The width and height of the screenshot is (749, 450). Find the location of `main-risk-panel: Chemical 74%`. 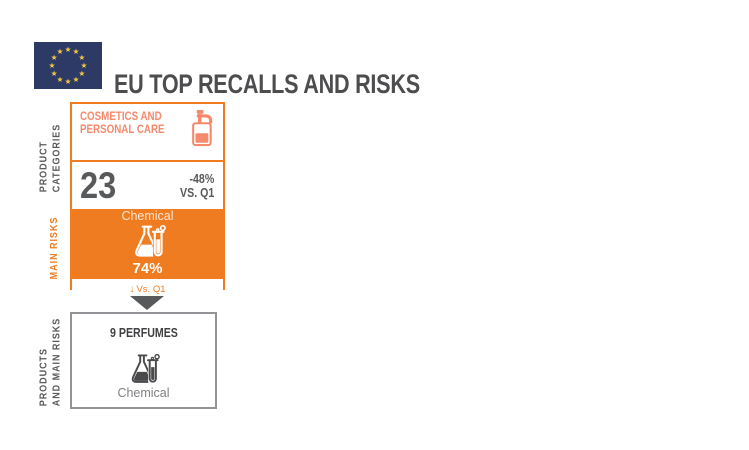

main-risk-panel: Chemical 74% is located at coordinates (147, 243).